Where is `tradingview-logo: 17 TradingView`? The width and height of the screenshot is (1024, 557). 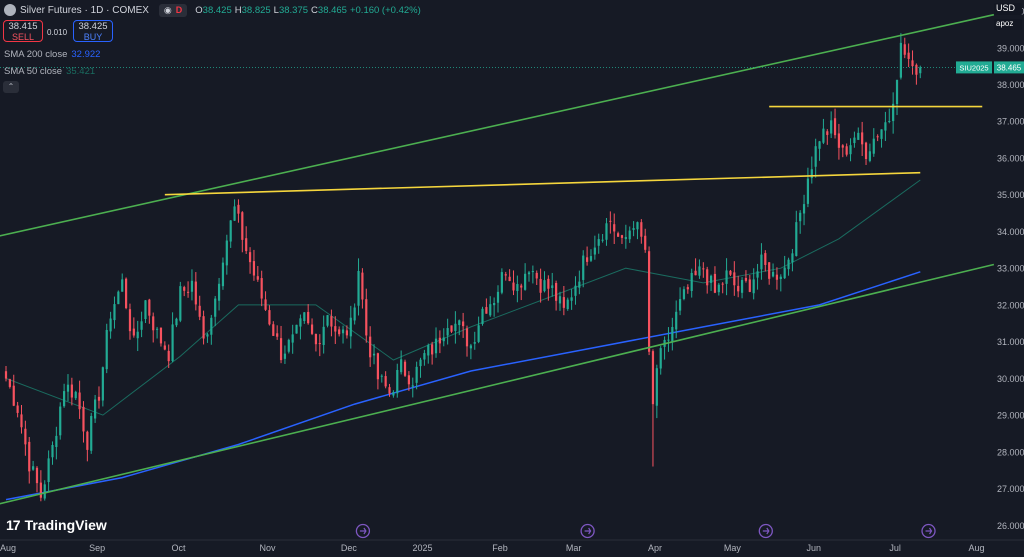 tradingview-logo: 17 TradingView is located at coordinates (56, 525).